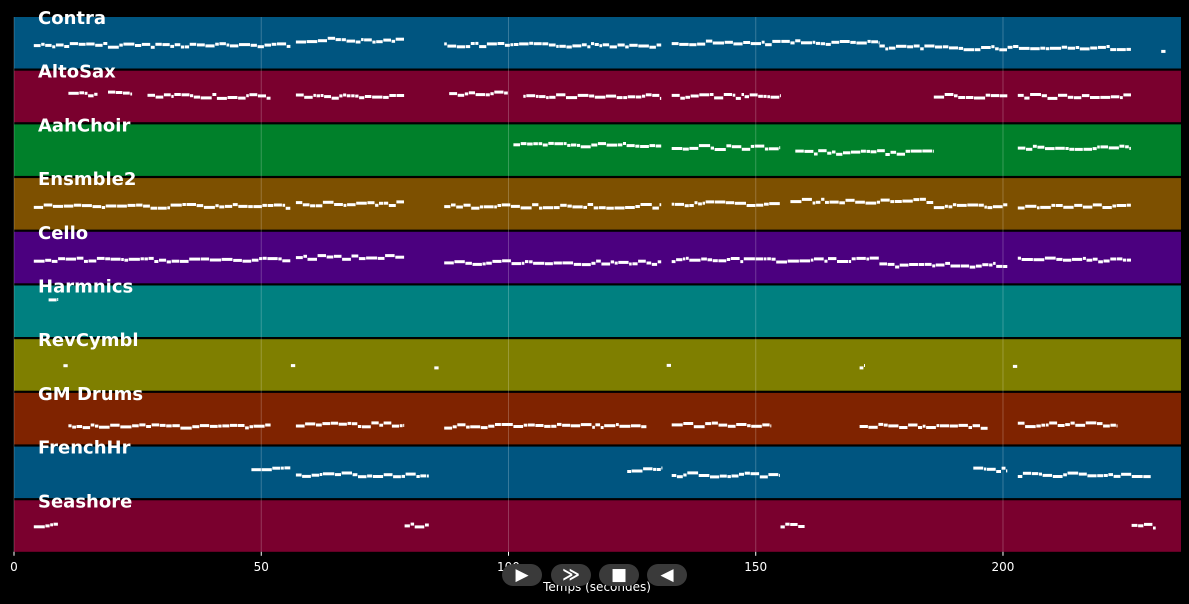 Image resolution: width=1189 pixels, height=604 pixels. I want to click on track-label-cello: Cello, so click(63, 233).